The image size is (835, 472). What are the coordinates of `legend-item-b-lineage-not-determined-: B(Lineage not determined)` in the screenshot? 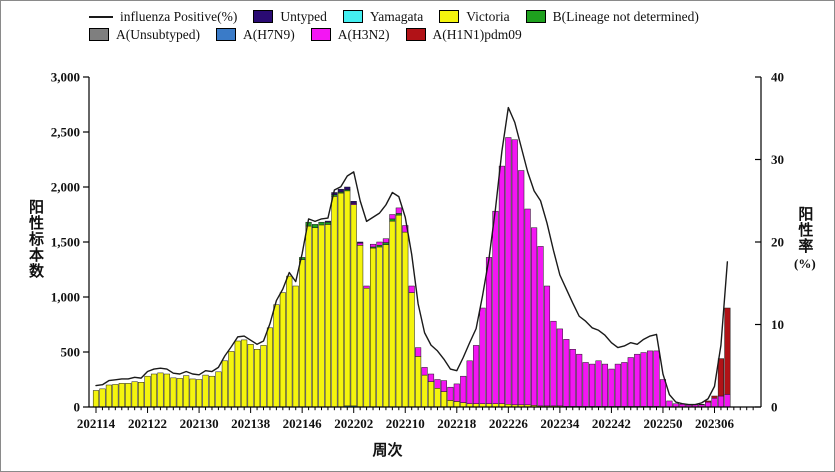 It's located at (612, 17).